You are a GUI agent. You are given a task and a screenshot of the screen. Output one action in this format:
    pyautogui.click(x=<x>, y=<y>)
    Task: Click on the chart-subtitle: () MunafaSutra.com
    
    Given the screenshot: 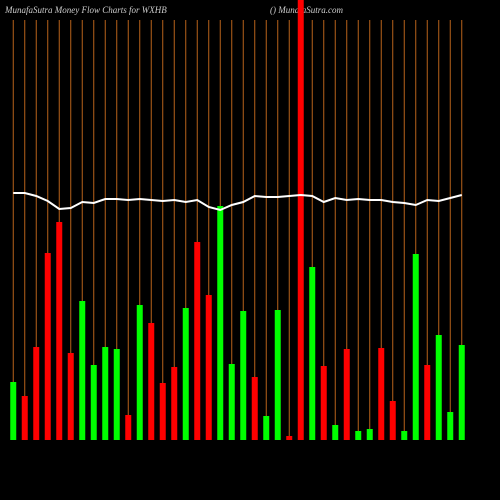 What is the action you would take?
    pyautogui.click(x=306, y=10)
    